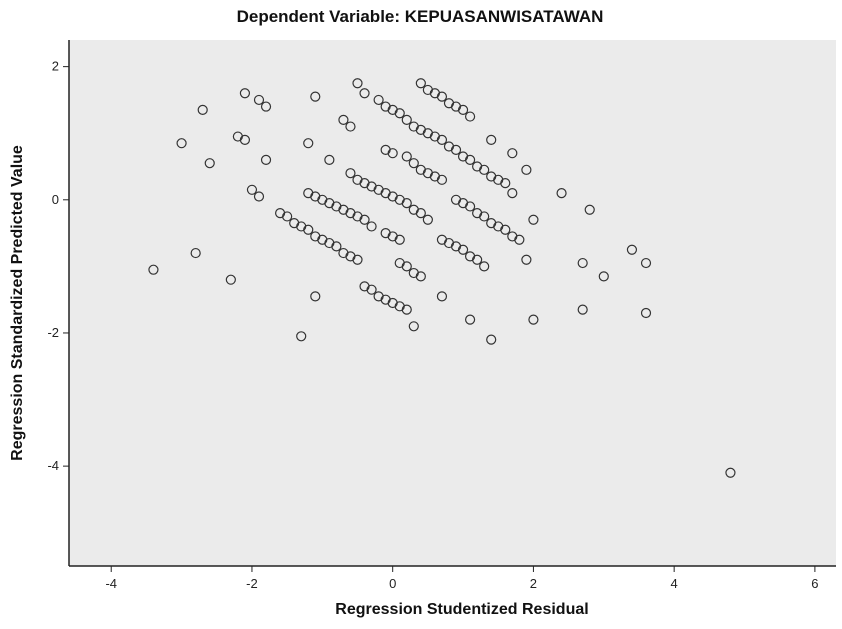  Describe the element at coordinates (55, 66) in the screenshot. I see `y-tick-label: 2` at that location.